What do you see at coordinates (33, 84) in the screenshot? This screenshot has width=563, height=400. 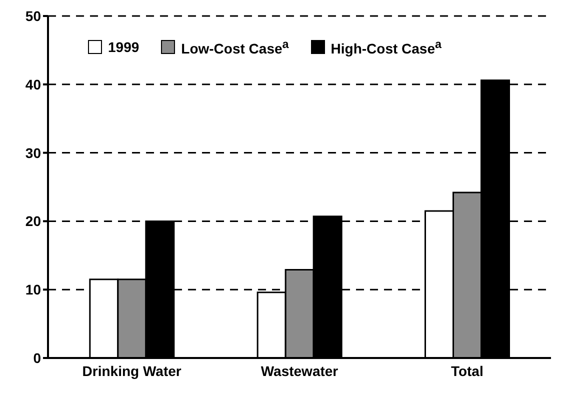 I see `y-tick-label: 40` at bounding box center [33, 84].